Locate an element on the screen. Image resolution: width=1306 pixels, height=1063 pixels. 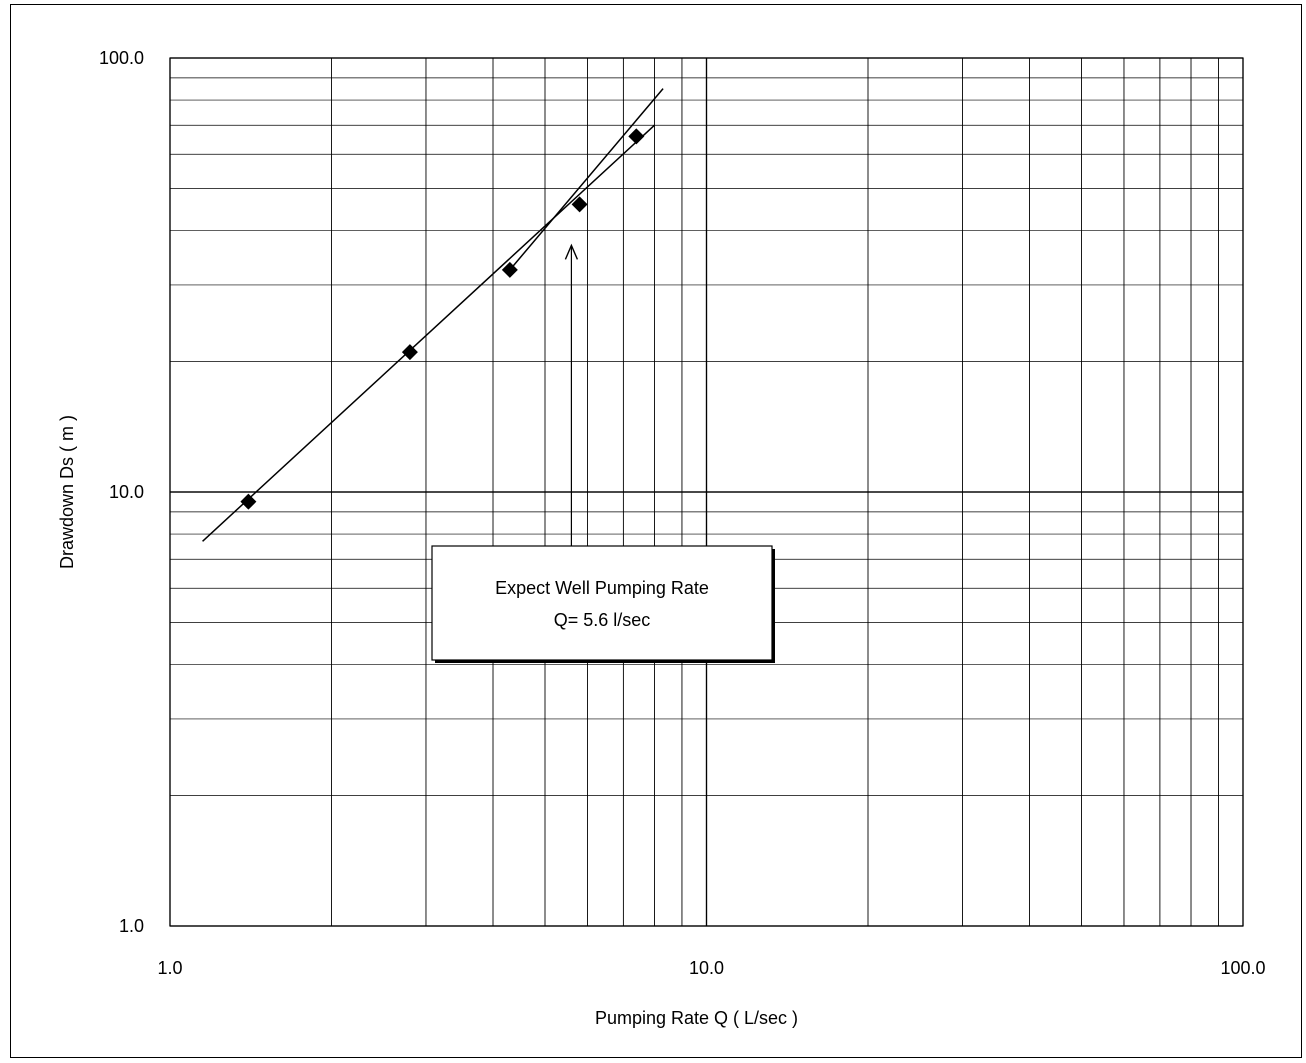
annotation: Expect Well Pumping Rate Q= 5.6 l/sec is located at coordinates (603, 453).